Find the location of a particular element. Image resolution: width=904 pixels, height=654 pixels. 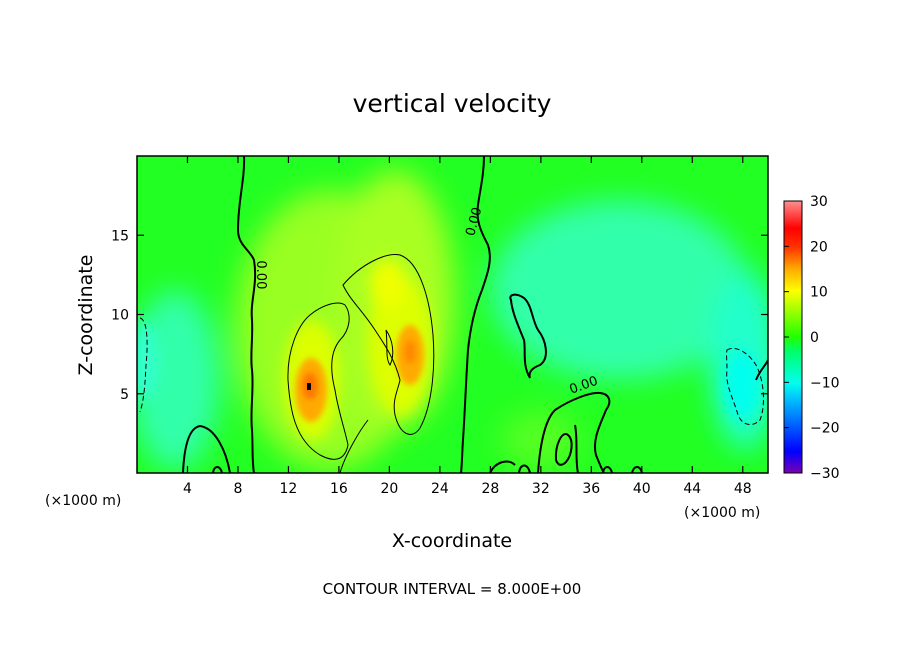

x-tick-label: 20 is located at coordinates (389, 489).